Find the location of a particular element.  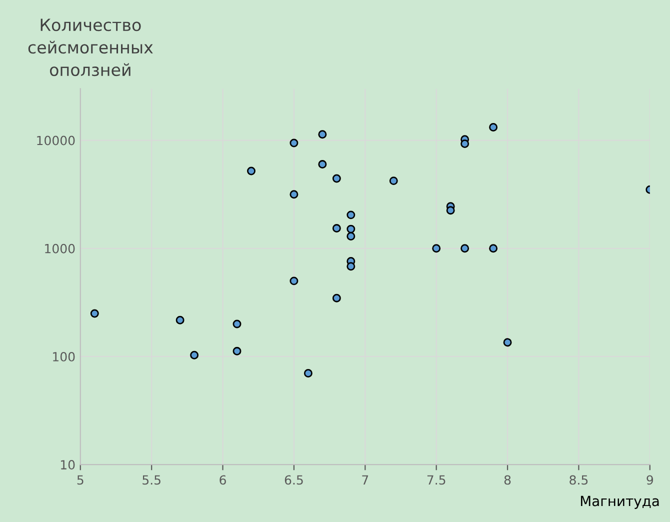

y-axis-title: Количество сейсмогенных оползней is located at coordinates (90, 47).